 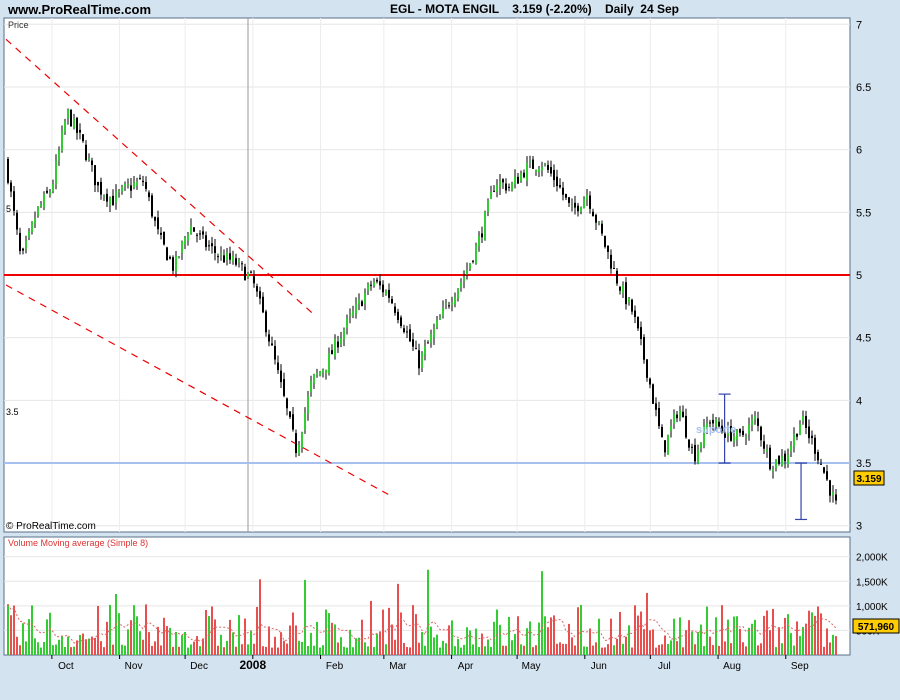 What do you see at coordinates (12, 412) in the screenshot?
I see `left-mark-3-5: 3.5` at bounding box center [12, 412].